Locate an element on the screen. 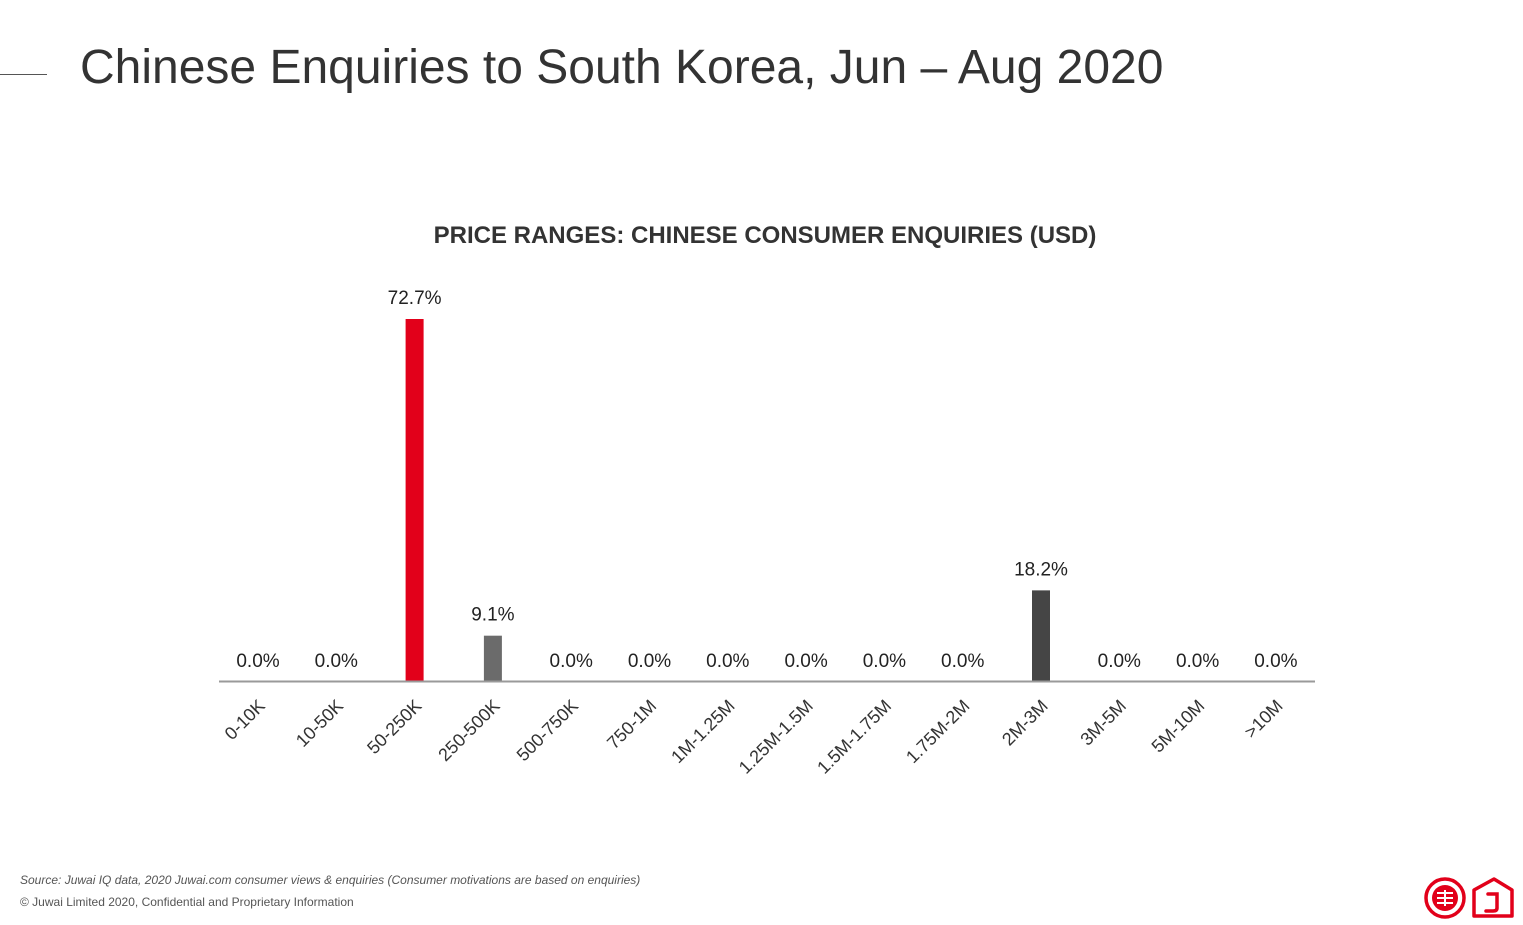 Image resolution: width=1523 pixels, height=925 pixels. juwai-seal-icon is located at coordinates (1445, 898).